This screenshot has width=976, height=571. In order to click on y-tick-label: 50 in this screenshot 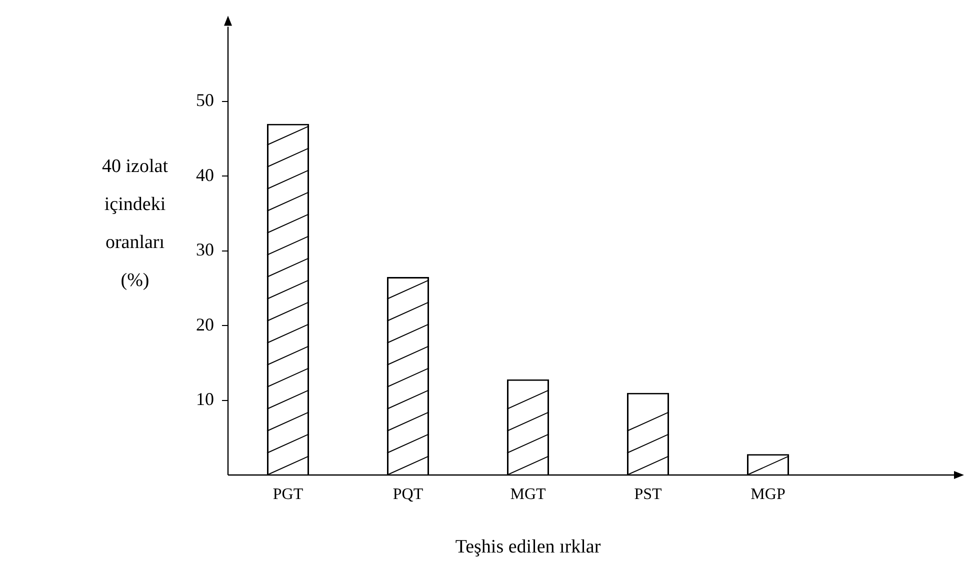, I will do `click(205, 100)`.